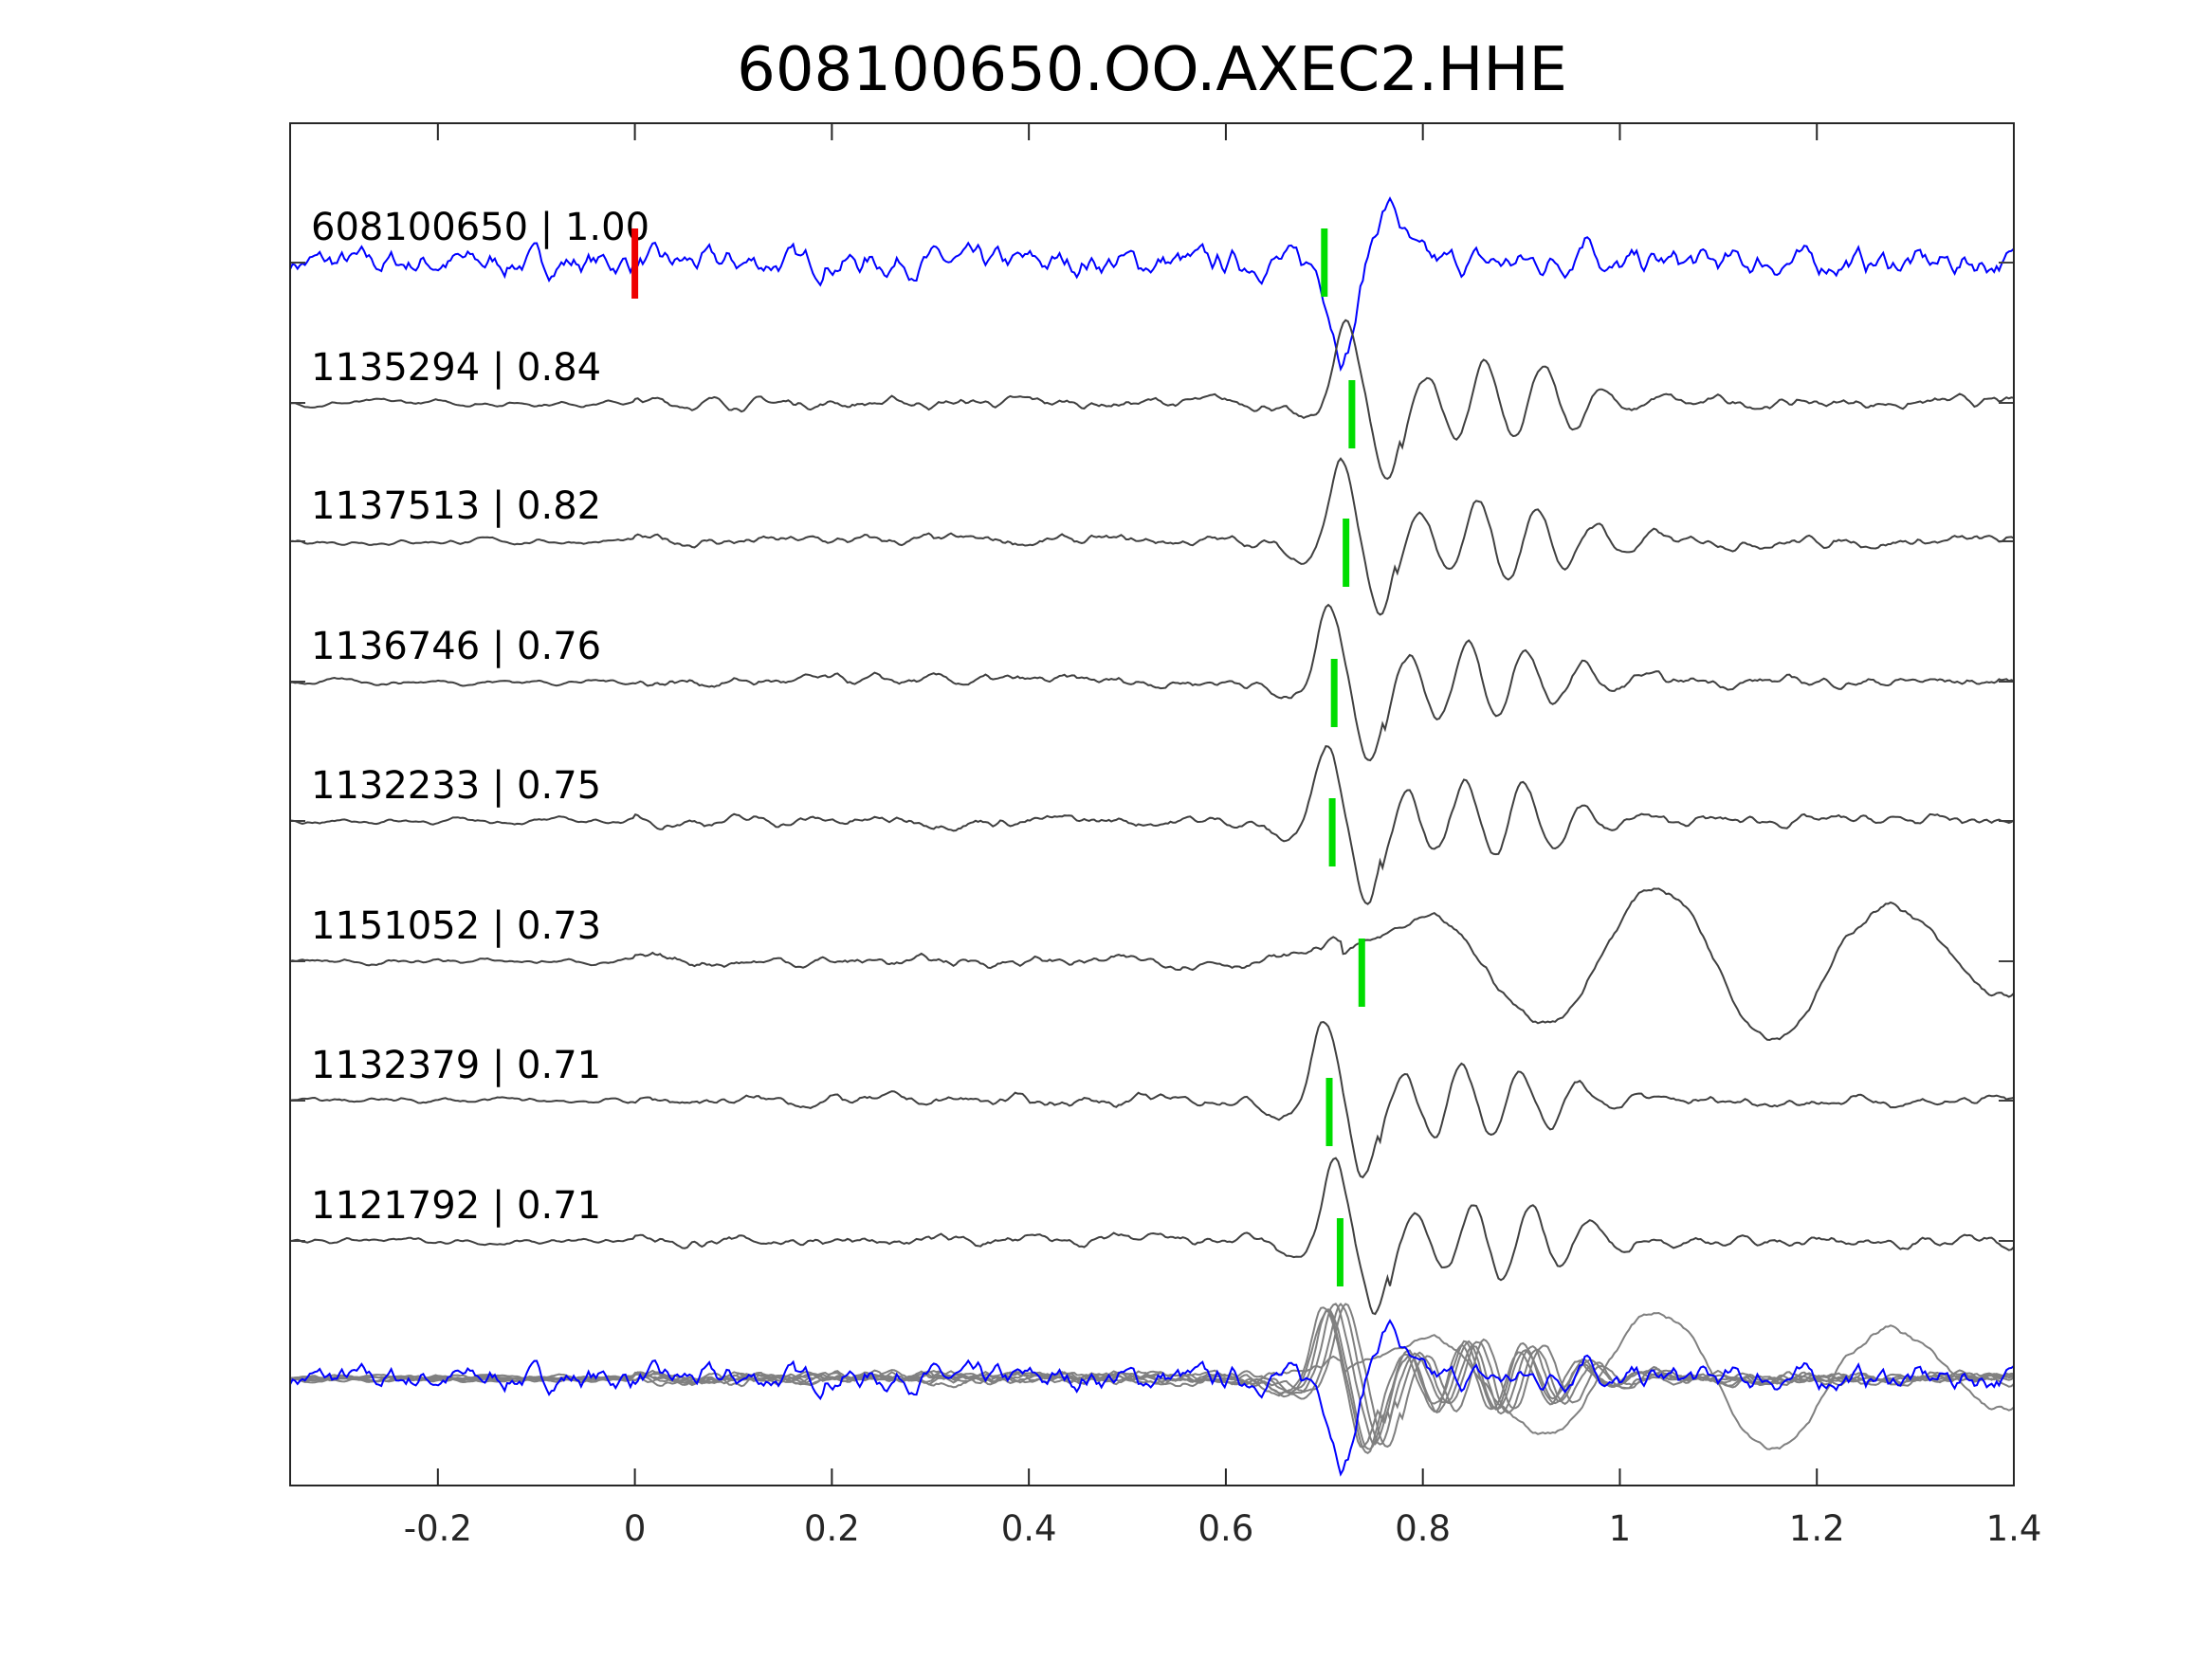 This screenshot has height=1659, width=2212. What do you see at coordinates (1029, 1528) in the screenshot?
I see `x-tick-label: 0.4` at bounding box center [1029, 1528].